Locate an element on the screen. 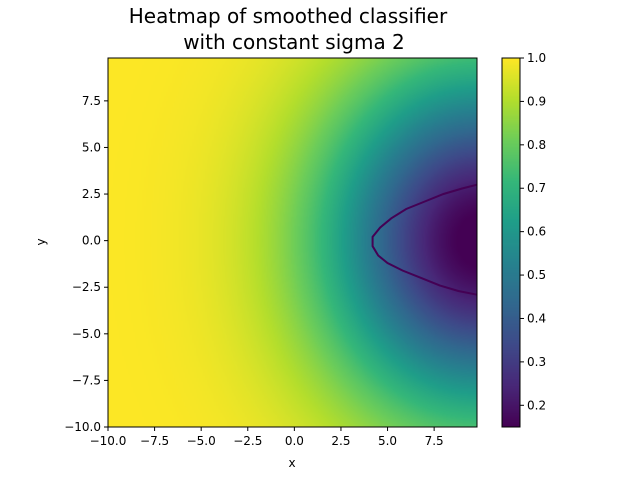 The height and width of the screenshot is (480, 640). y-tick-label: −2.5 is located at coordinates (86, 287).